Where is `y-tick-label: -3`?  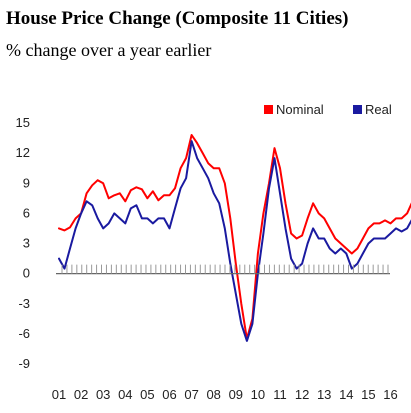 y-tick-label: -3 is located at coordinates (24, 303).